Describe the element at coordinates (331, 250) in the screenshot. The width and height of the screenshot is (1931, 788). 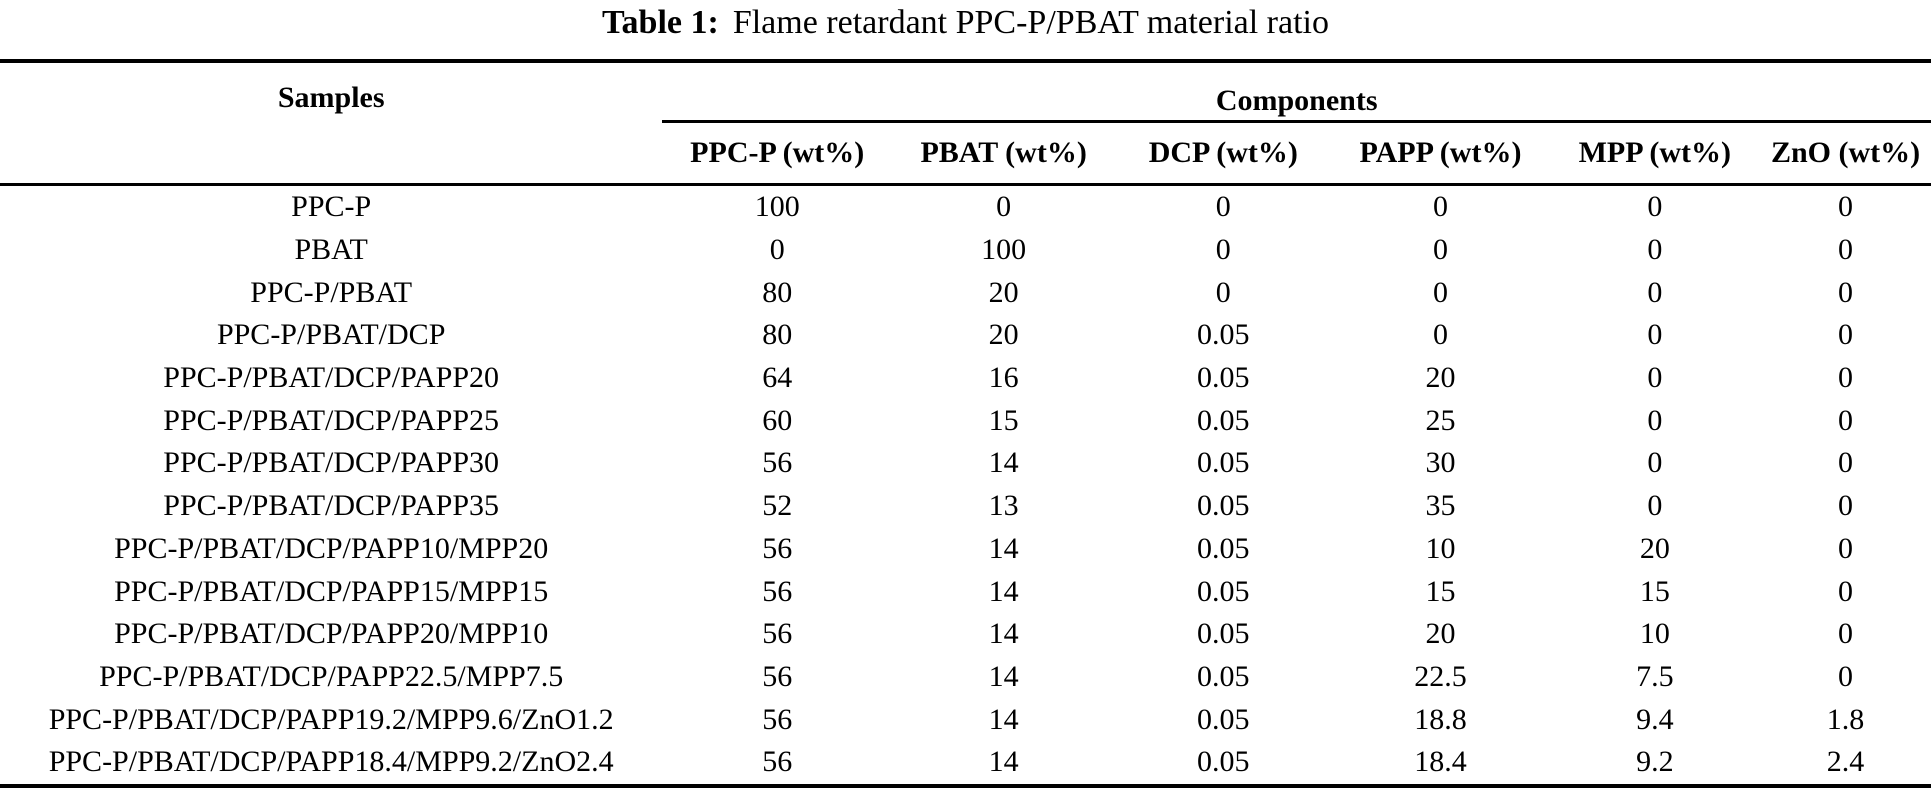
I see `sample-cell: PBAT` at that location.